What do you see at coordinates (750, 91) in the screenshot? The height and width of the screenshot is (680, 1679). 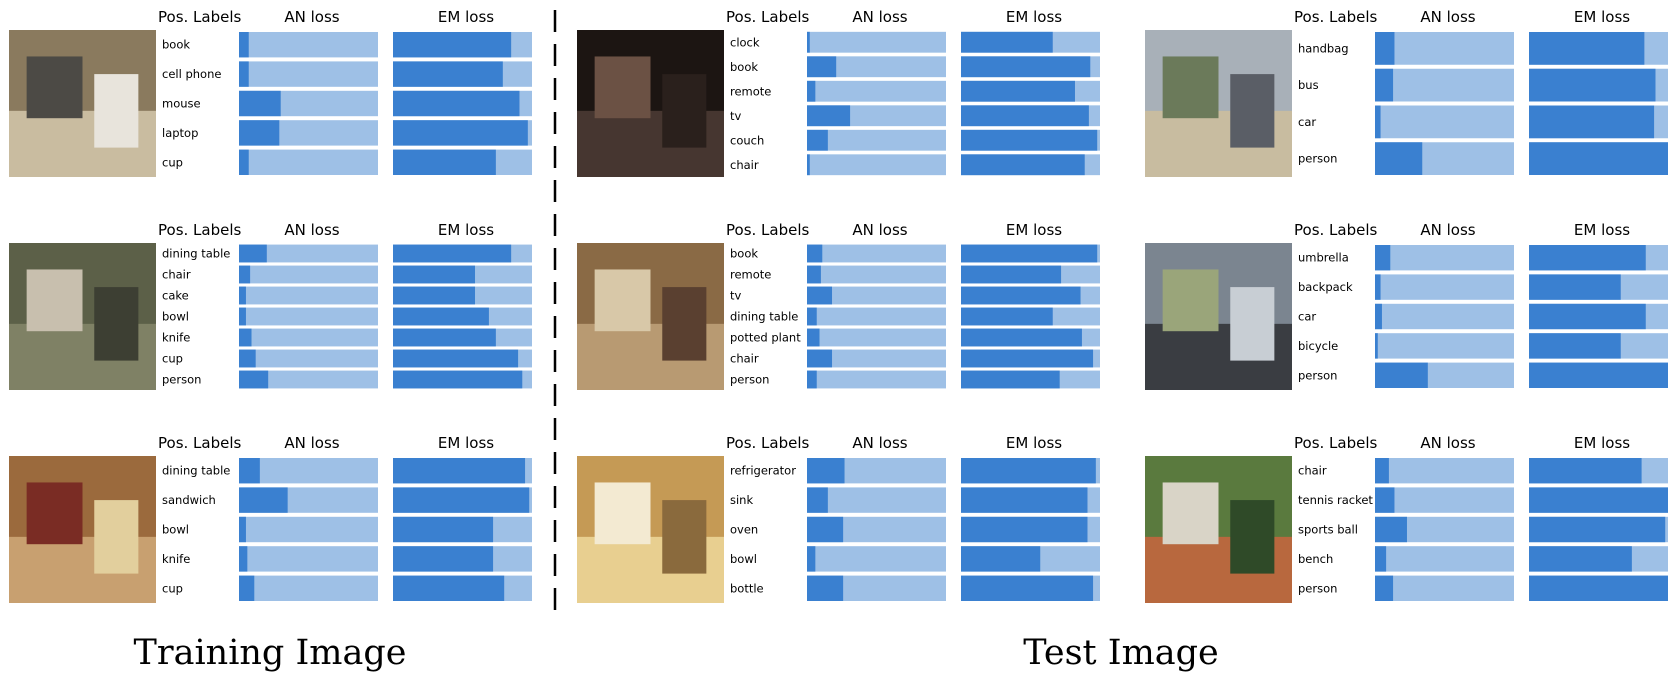 I see `pos-label: remote` at bounding box center [750, 91].